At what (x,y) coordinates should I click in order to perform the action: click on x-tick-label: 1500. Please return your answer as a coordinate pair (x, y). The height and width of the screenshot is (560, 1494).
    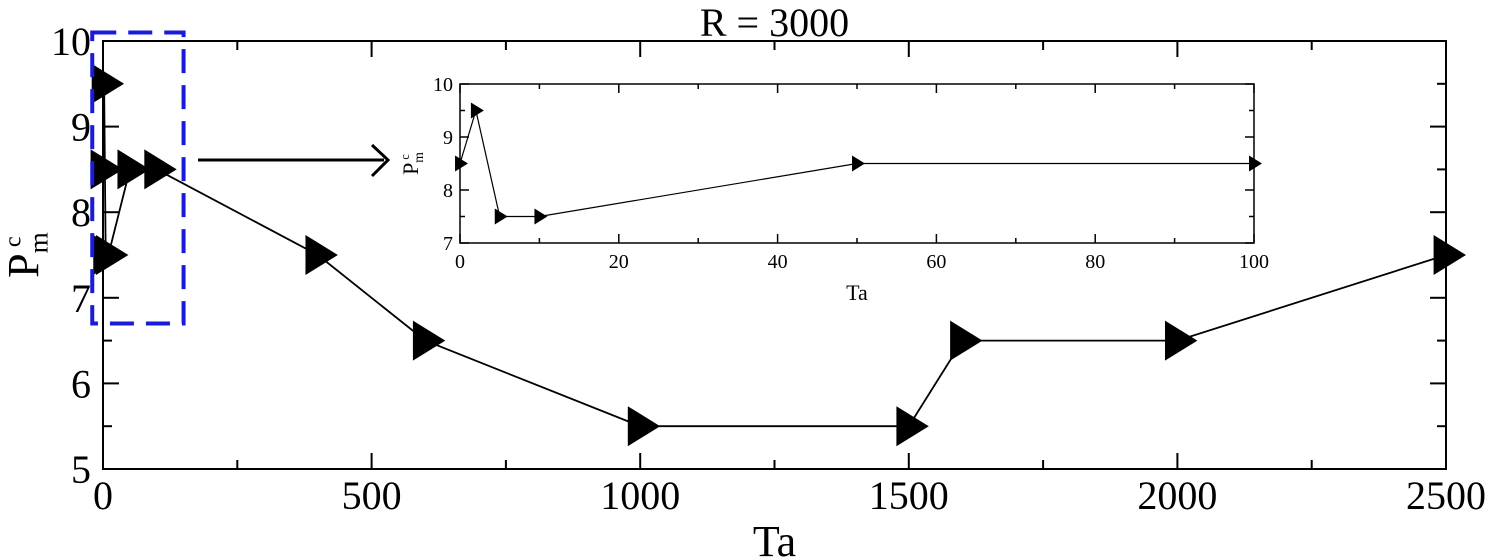
    Looking at the image, I should click on (909, 495).